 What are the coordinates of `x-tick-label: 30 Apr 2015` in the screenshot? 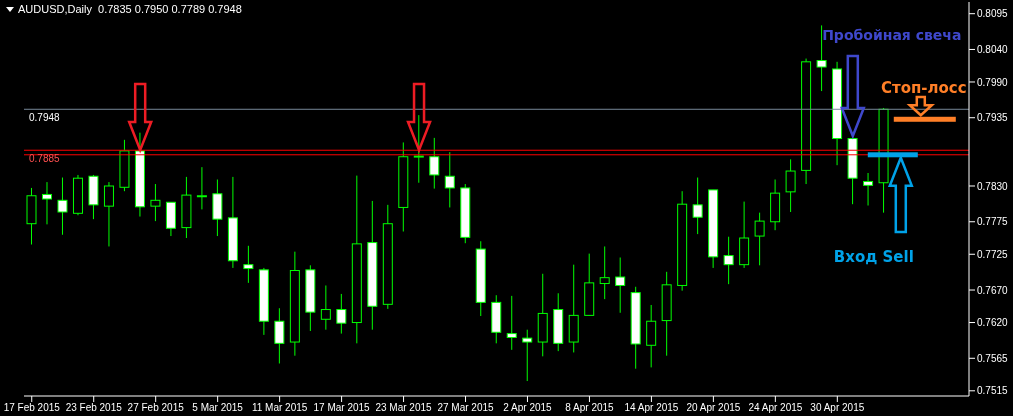 It's located at (837, 408).